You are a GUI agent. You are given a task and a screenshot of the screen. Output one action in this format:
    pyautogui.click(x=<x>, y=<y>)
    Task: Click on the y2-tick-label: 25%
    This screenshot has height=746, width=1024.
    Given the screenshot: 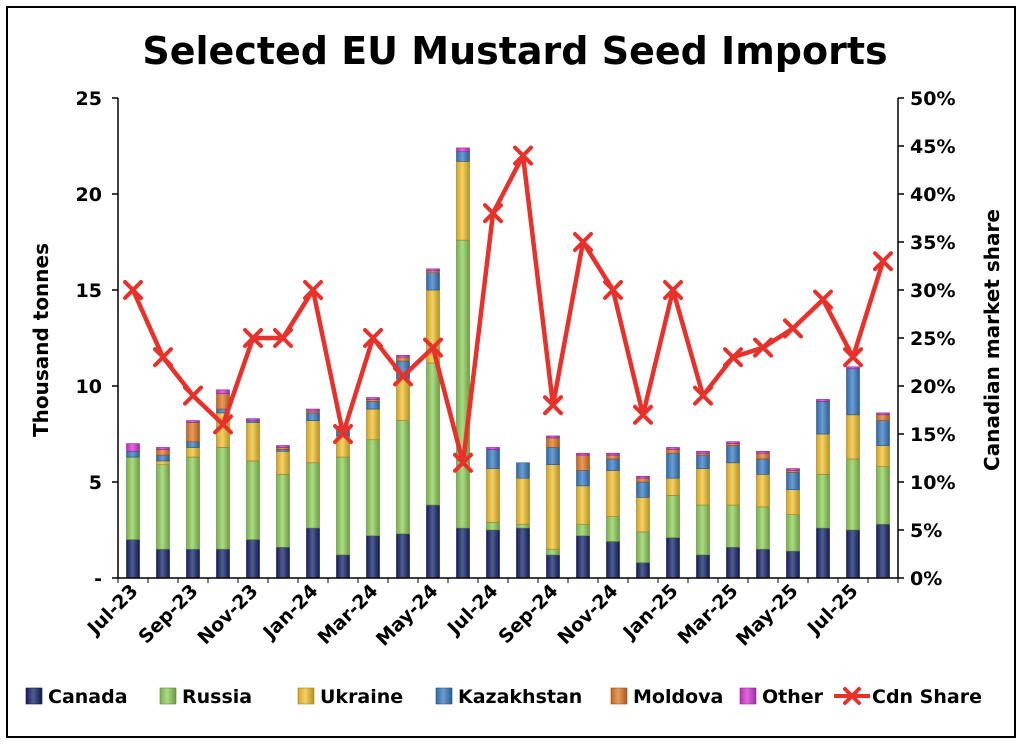 What is the action you would take?
    pyautogui.click(x=932, y=339)
    